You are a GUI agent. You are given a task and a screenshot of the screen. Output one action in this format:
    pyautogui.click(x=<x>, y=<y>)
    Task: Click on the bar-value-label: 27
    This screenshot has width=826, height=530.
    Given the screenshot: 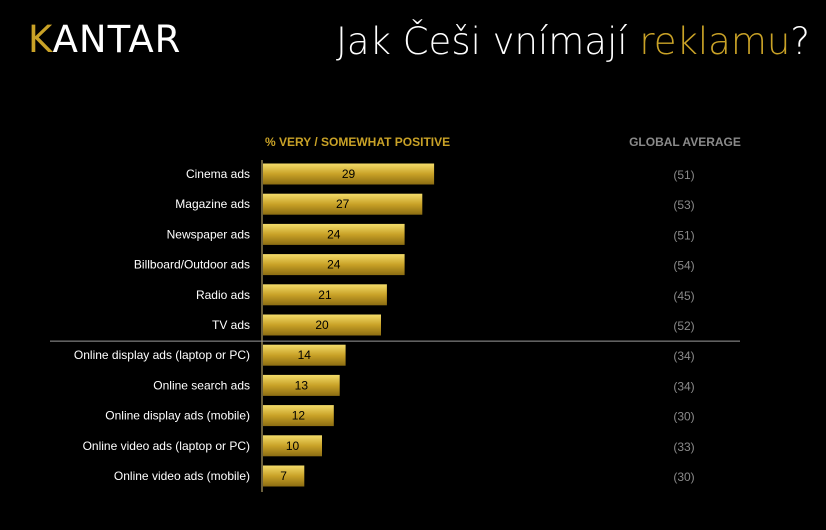 What is the action you would take?
    pyautogui.click(x=343, y=204)
    